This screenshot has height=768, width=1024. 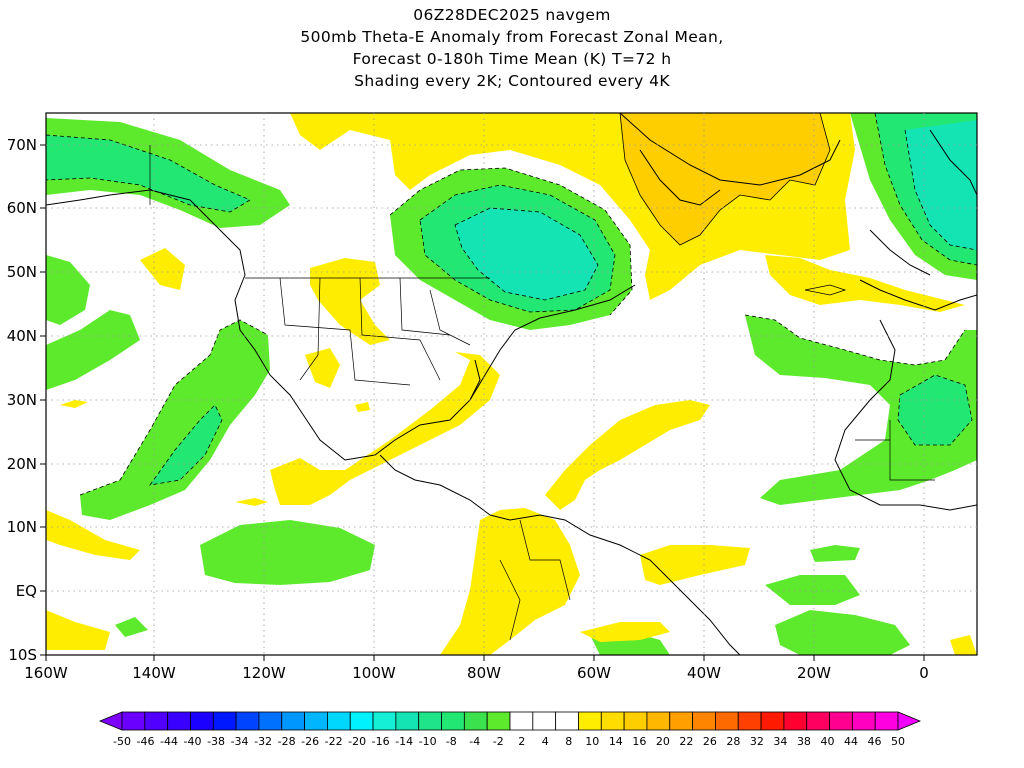 What do you see at coordinates (510, 581) in the screenshot?
I see `shade-region-south-america` at bounding box center [510, 581].